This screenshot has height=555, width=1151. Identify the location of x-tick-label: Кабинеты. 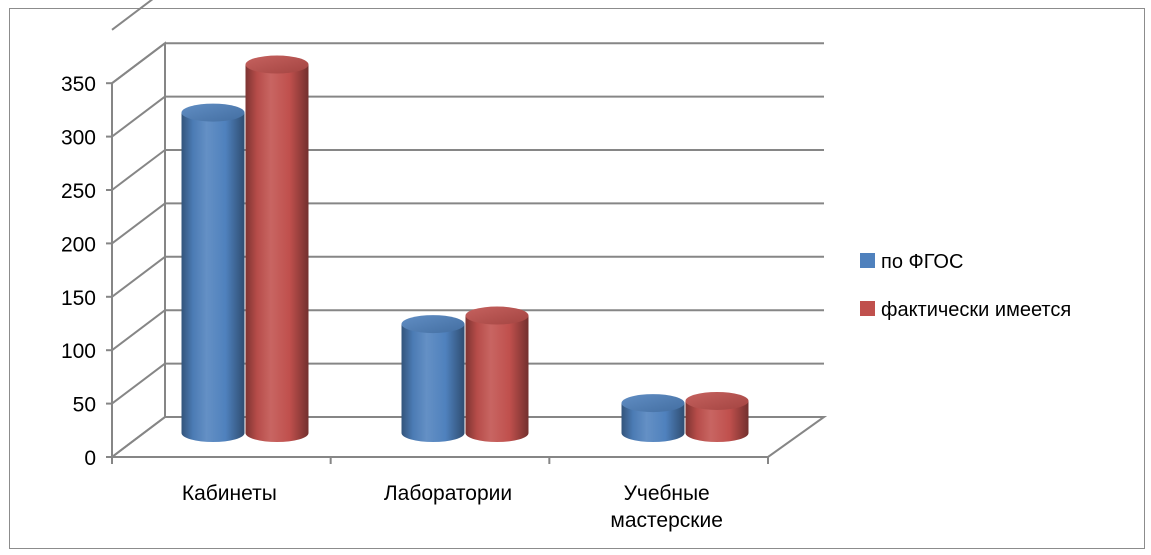
(229, 493).